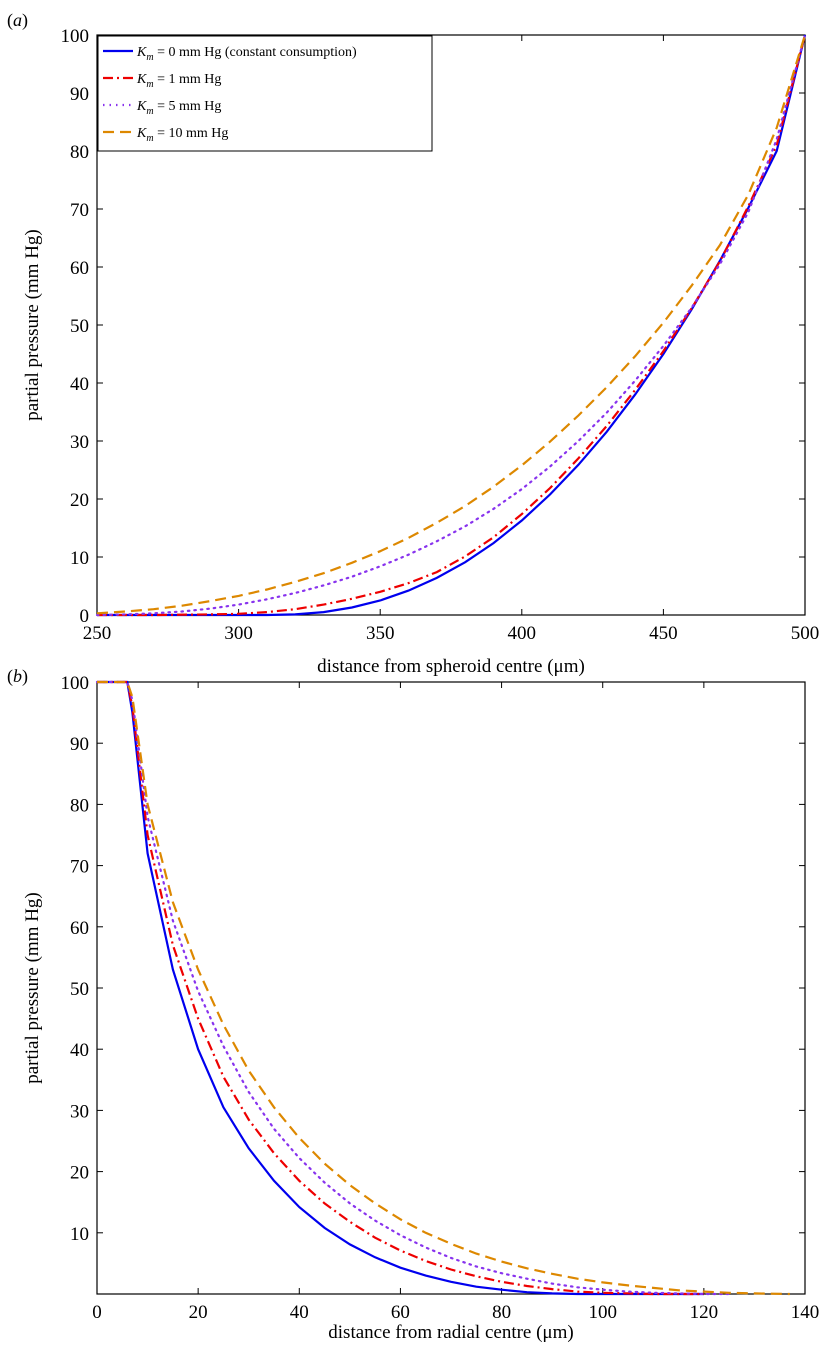  What do you see at coordinates (198, 1312) in the screenshot?
I see `x-tick-label: 20` at bounding box center [198, 1312].